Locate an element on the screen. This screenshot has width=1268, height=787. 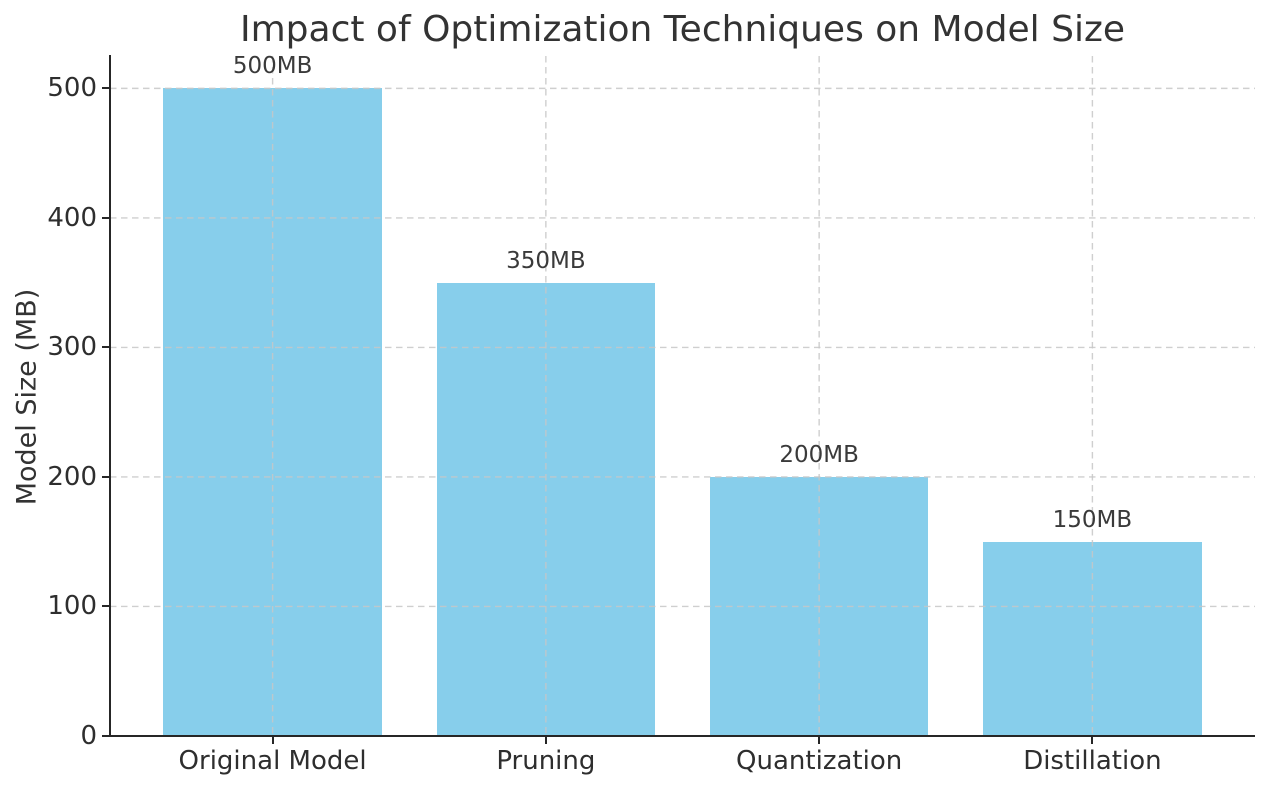
y-tick-label: 300 is located at coordinates (72, 347).